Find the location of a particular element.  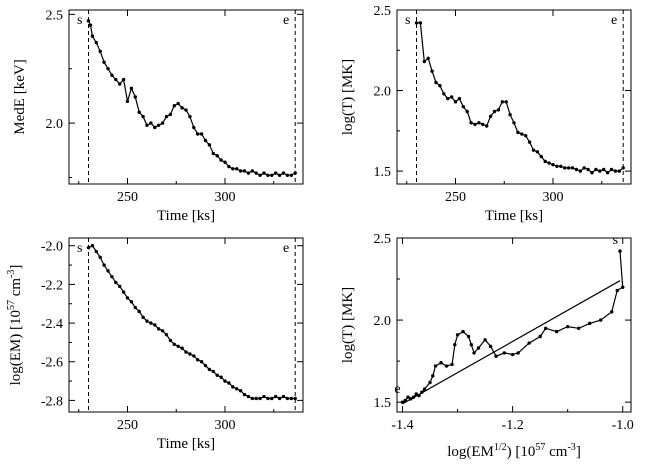

y-tick-label: 2.5 is located at coordinates (55, 15).